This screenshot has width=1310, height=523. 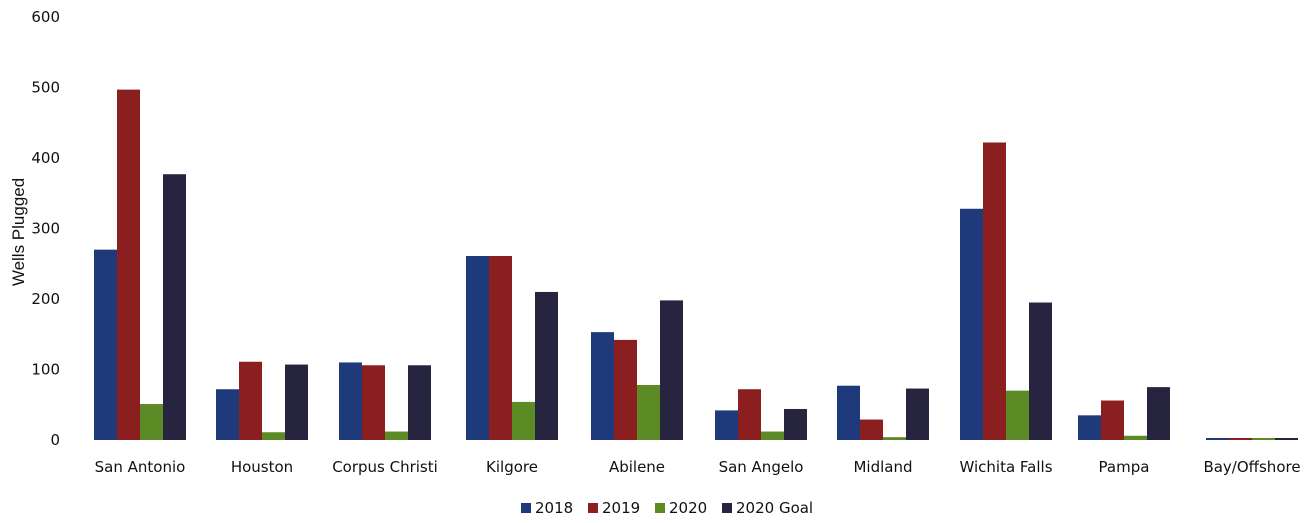 What do you see at coordinates (637, 467) in the screenshot?
I see `x-category-label: Abilene` at bounding box center [637, 467].